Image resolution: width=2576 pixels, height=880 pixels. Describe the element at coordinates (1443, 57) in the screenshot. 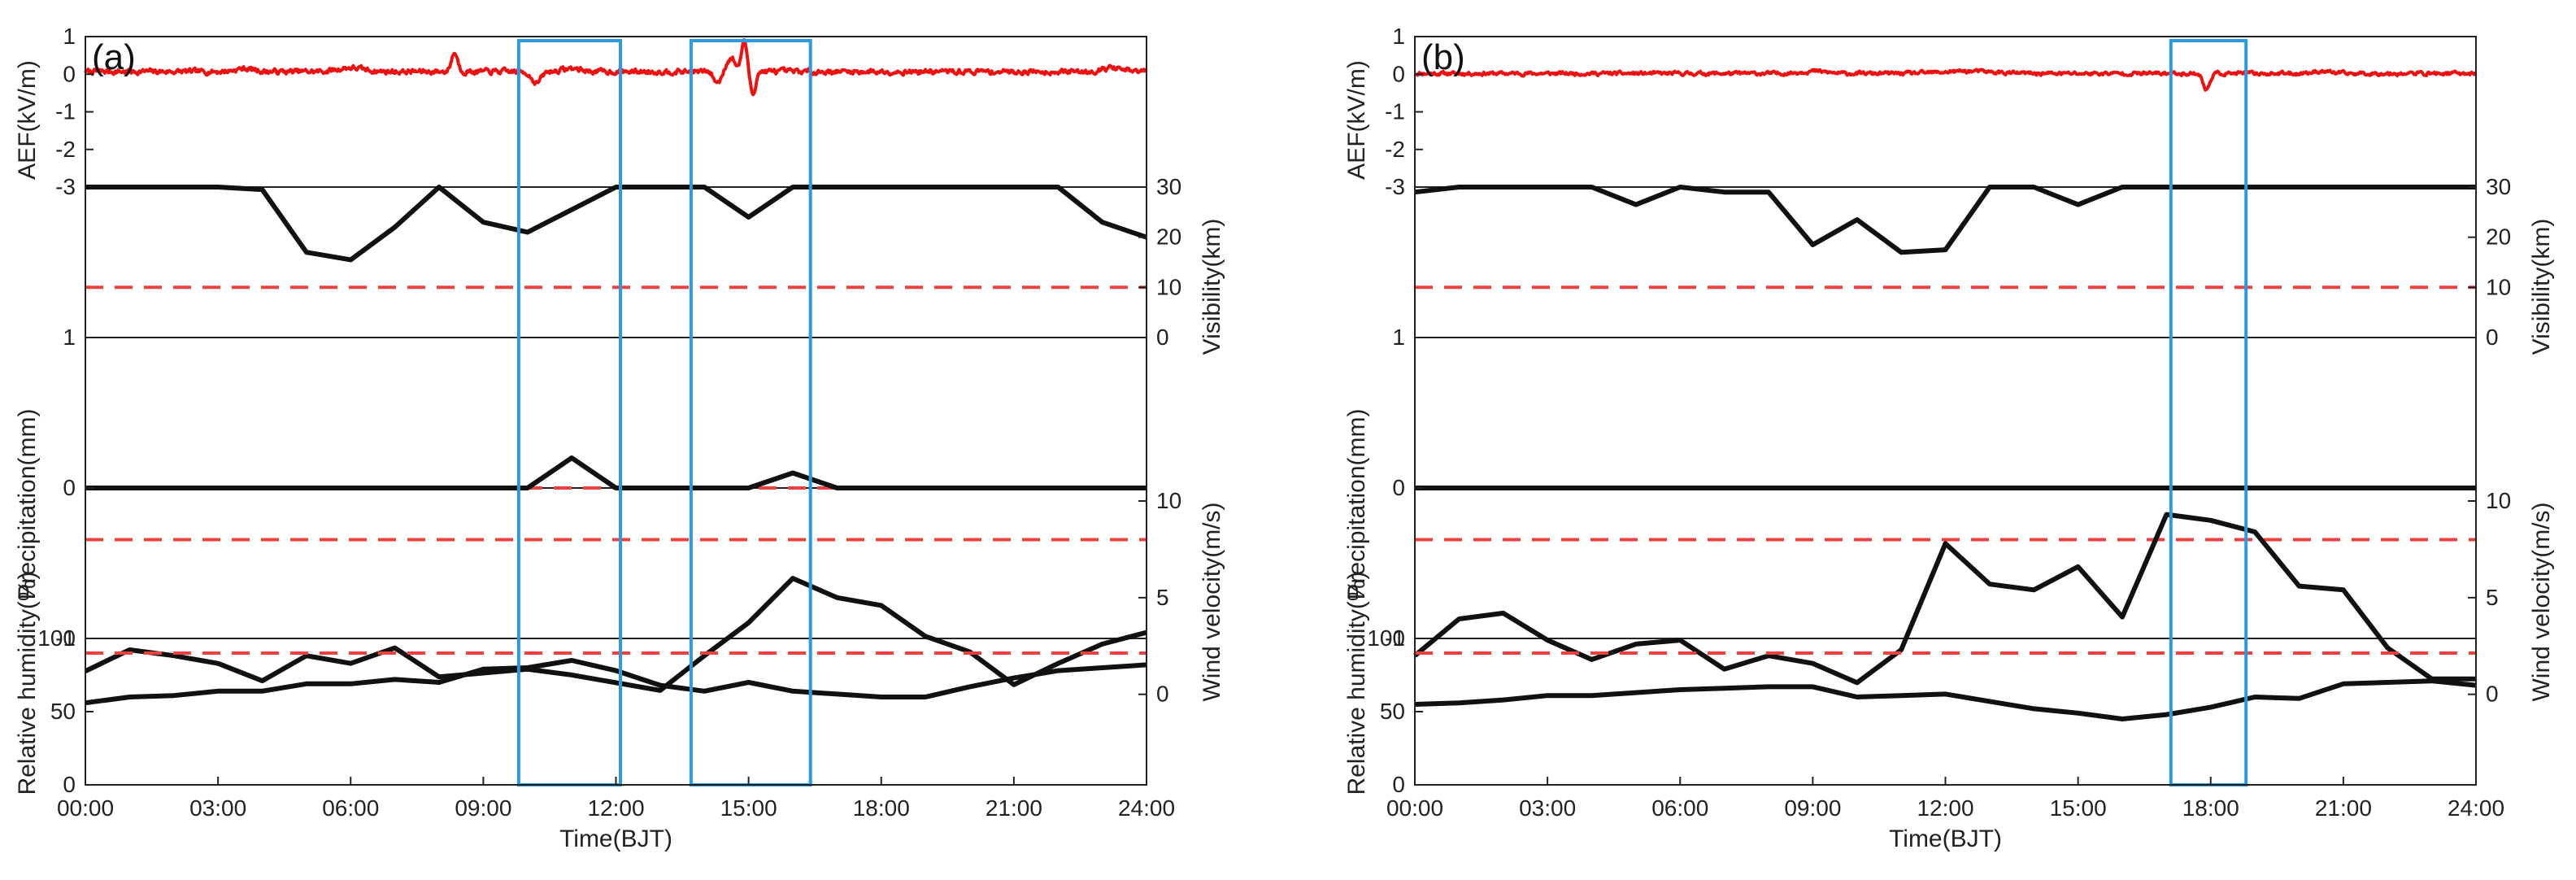

I see `panel-tag: (b)` at that location.